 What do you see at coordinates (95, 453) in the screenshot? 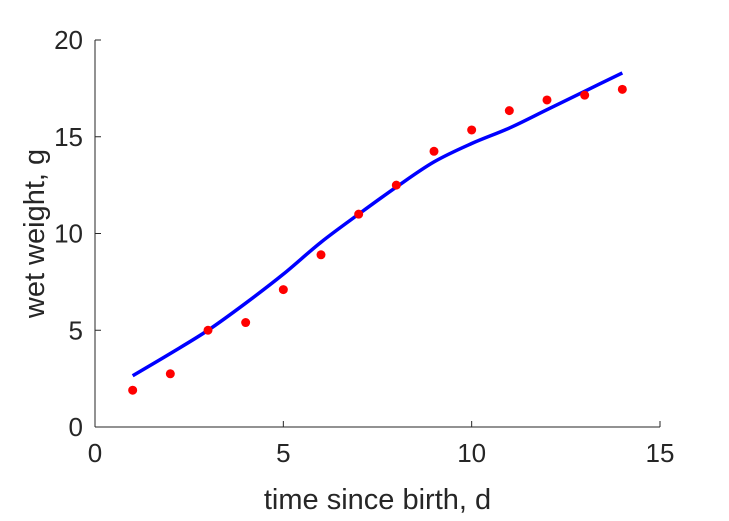
I see `x-tick-label: 0` at bounding box center [95, 453].